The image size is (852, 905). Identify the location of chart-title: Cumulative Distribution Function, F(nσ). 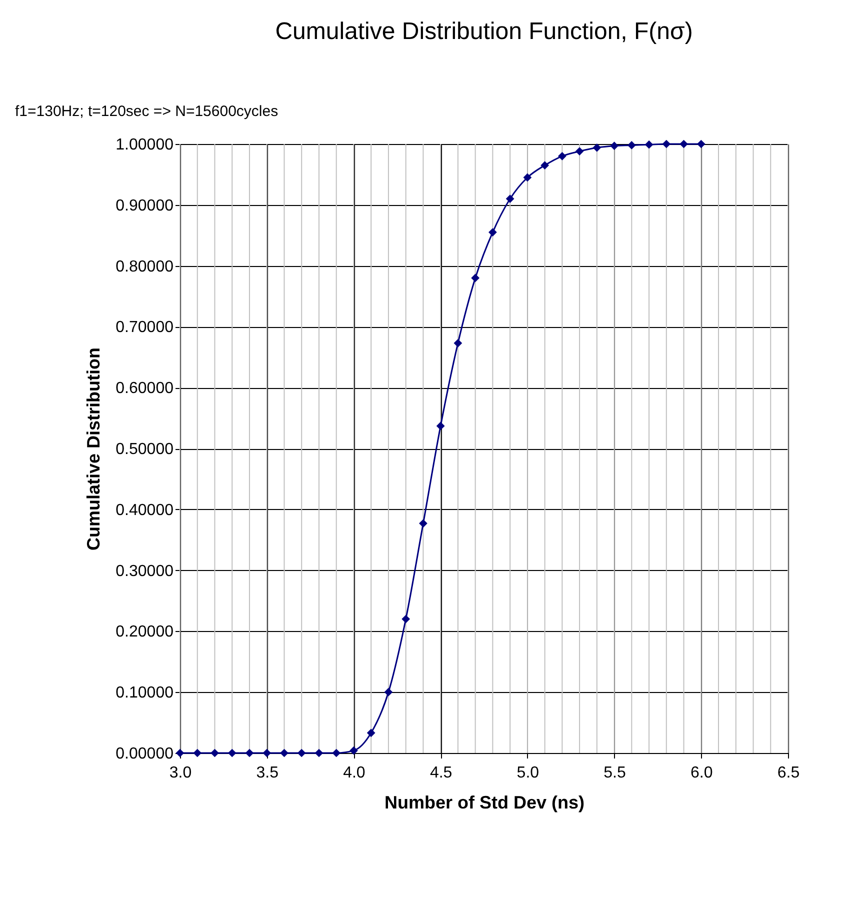
(484, 31).